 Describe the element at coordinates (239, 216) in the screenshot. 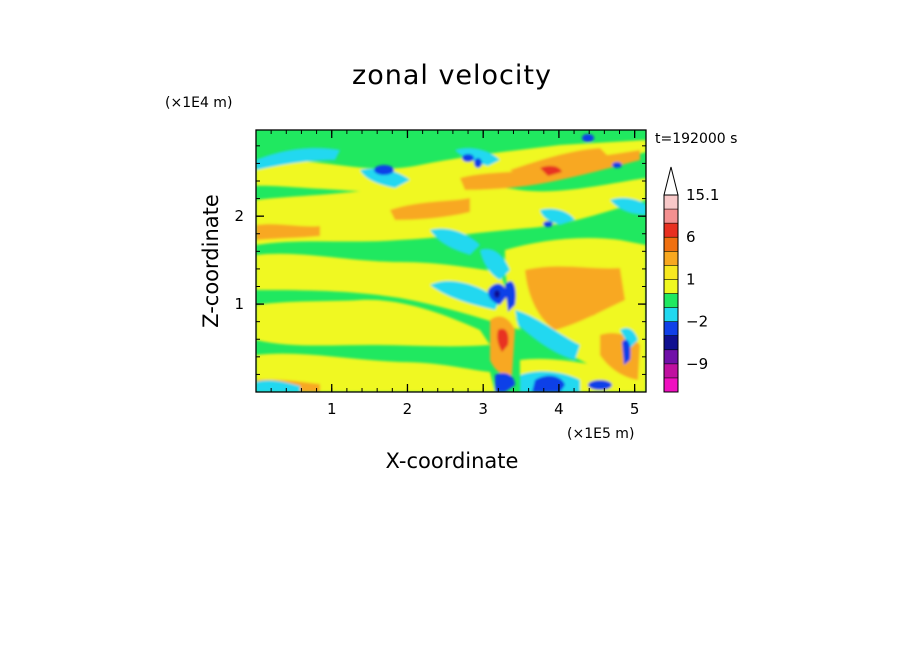

I see `y-tick-label: 2` at that location.